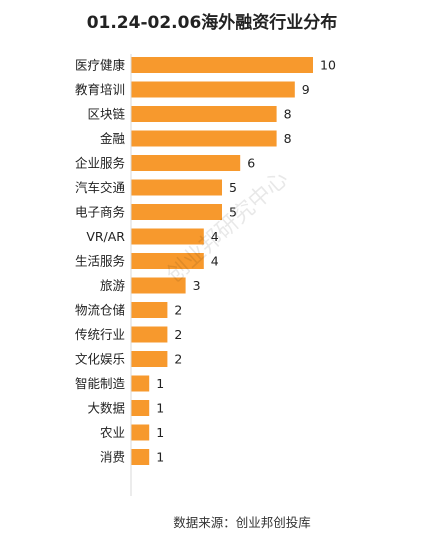  Describe the element at coordinates (197, 285) in the screenshot. I see `value-label-9: 3` at that location.